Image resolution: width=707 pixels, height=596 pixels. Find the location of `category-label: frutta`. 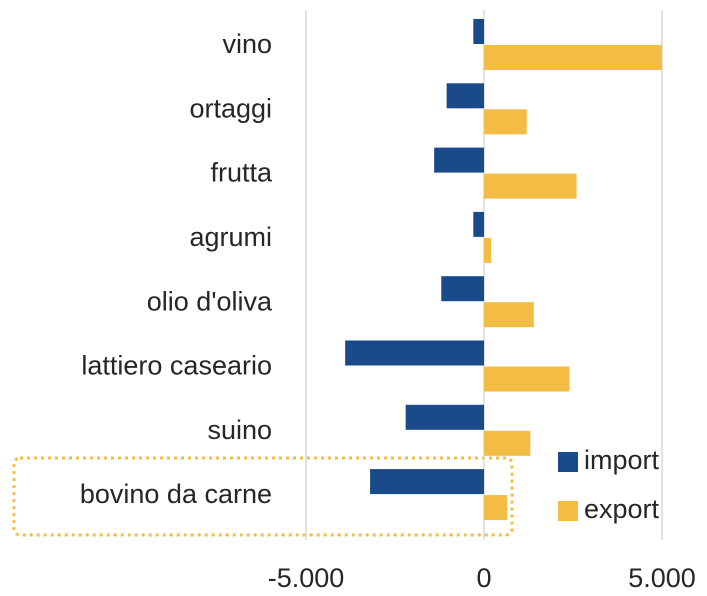

category-label: frutta is located at coordinates (241, 173).